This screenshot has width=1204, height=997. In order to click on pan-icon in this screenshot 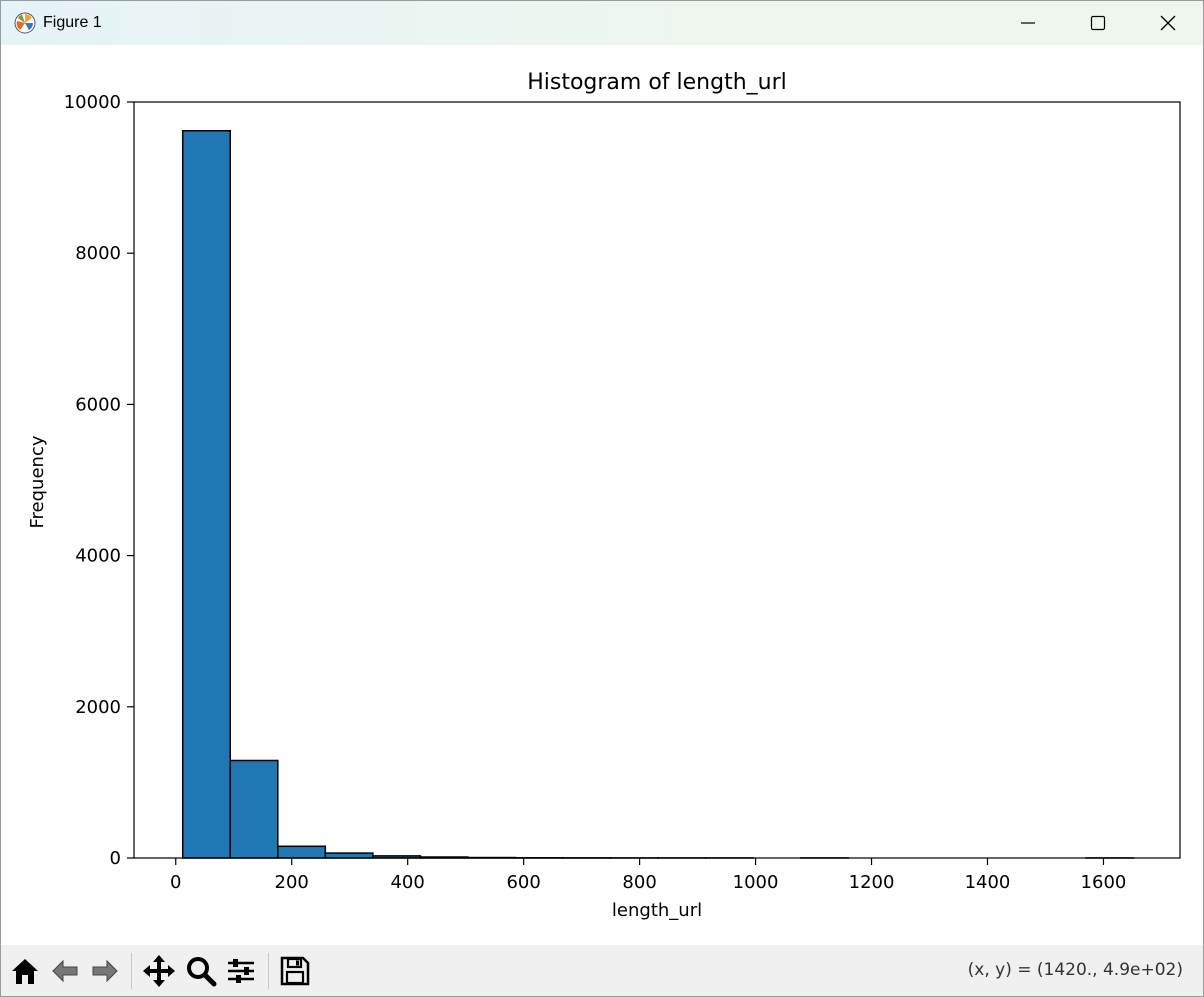, I will do `click(159, 971)`.